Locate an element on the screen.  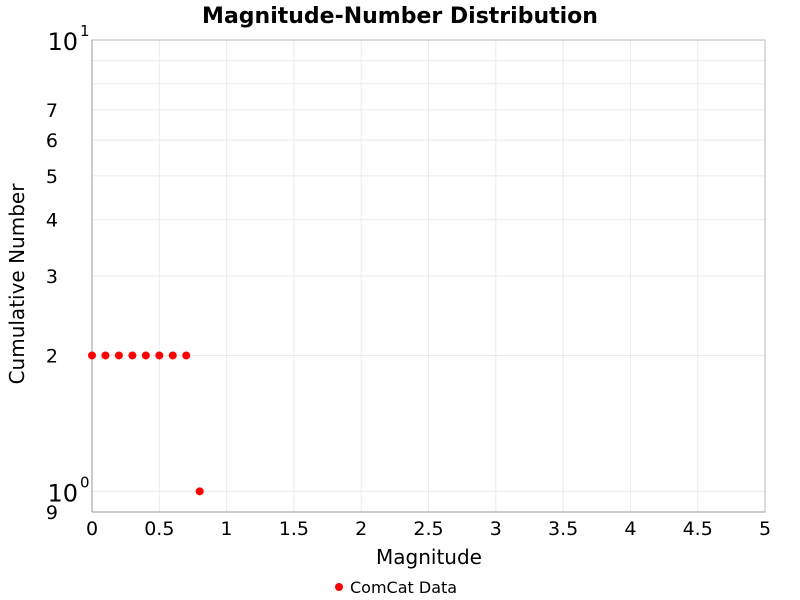
chart-title: Magnitude-Number Distribution is located at coordinates (400, 16).